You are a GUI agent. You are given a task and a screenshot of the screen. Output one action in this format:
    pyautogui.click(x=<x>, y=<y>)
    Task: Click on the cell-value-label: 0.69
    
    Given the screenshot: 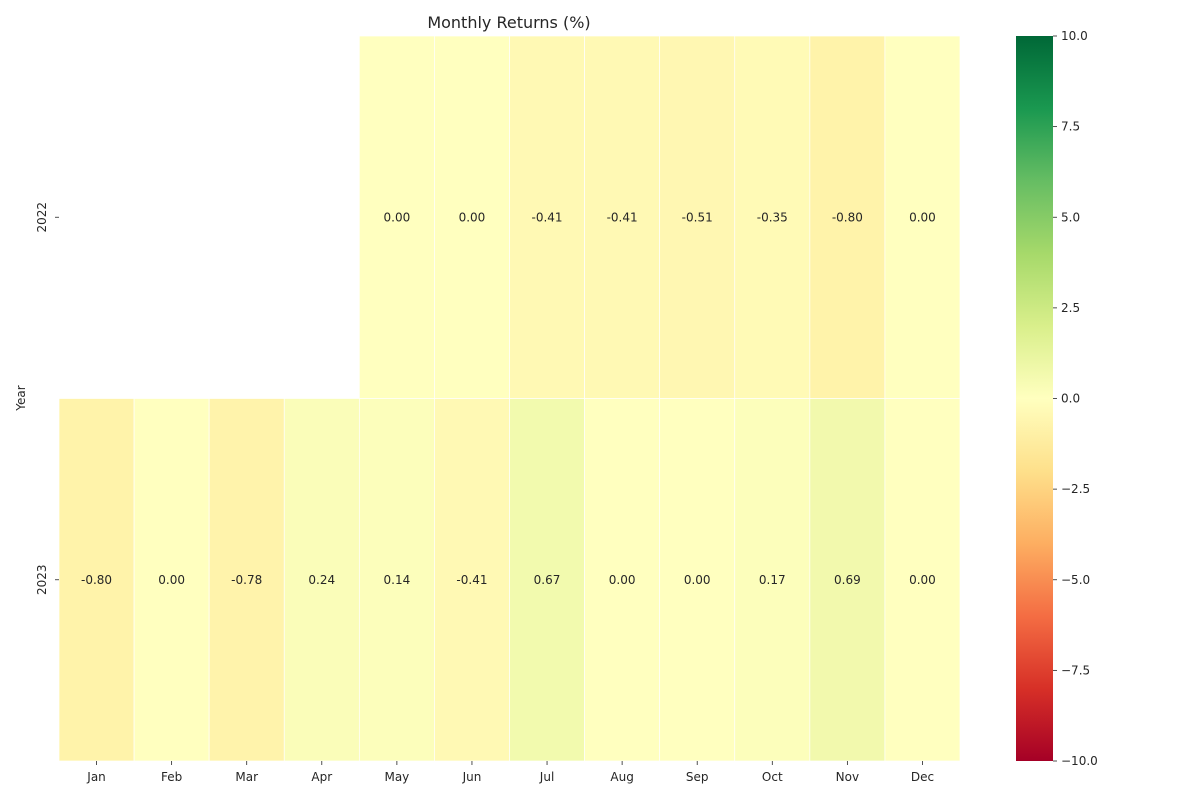 What is the action you would take?
    pyautogui.click(x=847, y=580)
    